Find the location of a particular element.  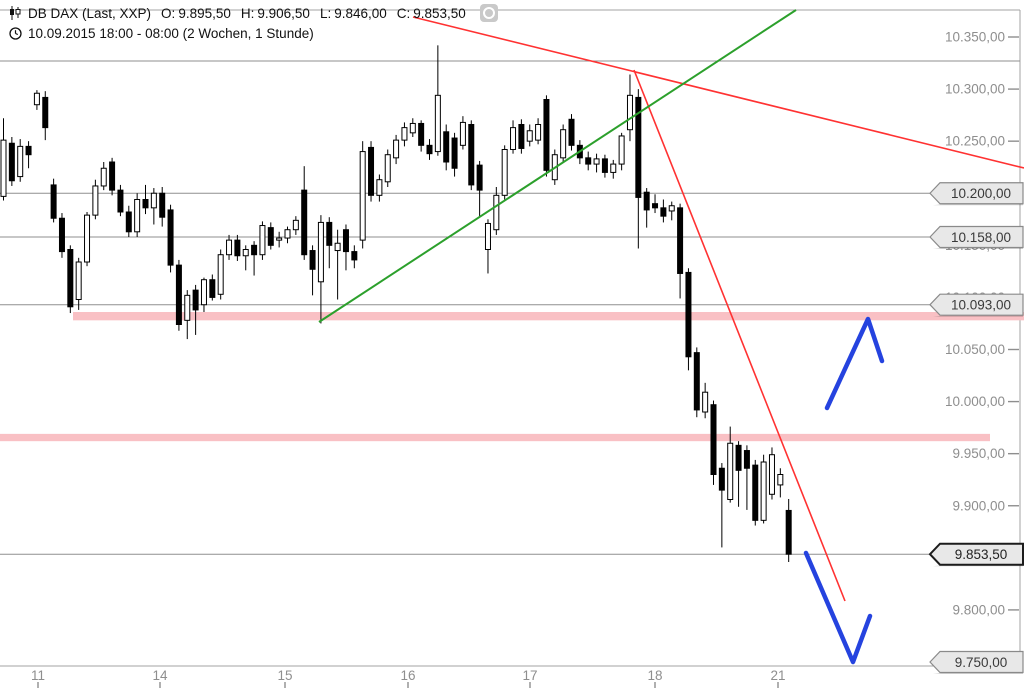

options-ring-icon is located at coordinates (488, 13).